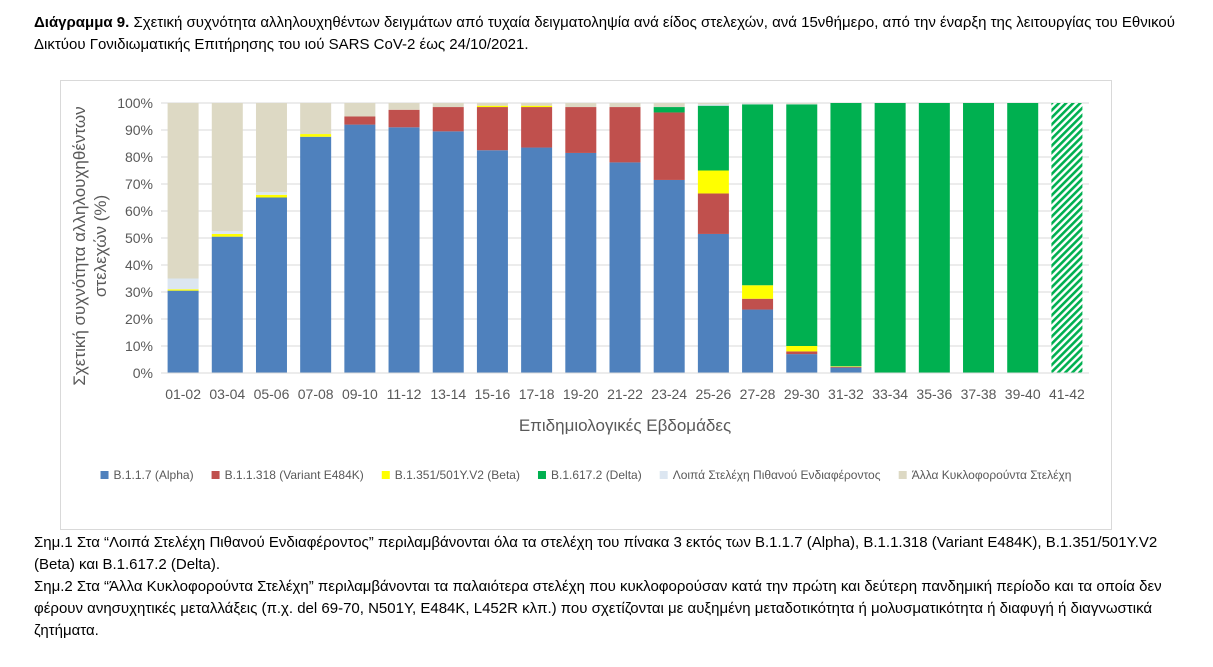 Image resolution: width=1213 pixels, height=667 pixels. I want to click on legend-item: Λοιπά Στελέχη Πιθανού Ενδιαφέροντος, so click(770, 475).